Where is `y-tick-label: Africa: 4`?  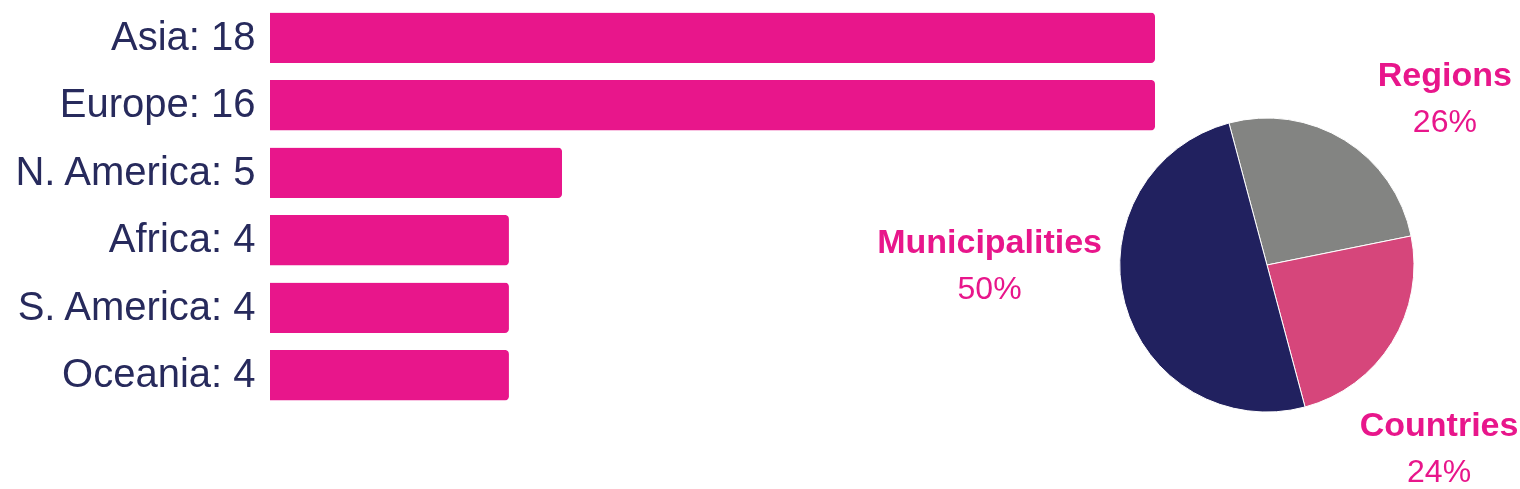
y-tick-label: Africa: 4 is located at coordinates (182, 238).